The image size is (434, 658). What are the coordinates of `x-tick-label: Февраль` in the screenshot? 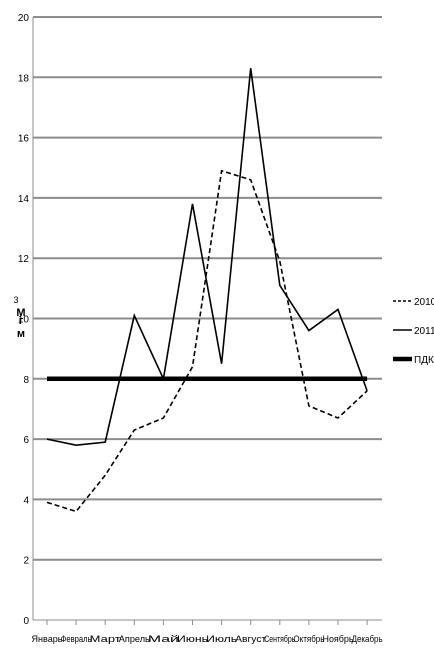 It's located at (76, 639).